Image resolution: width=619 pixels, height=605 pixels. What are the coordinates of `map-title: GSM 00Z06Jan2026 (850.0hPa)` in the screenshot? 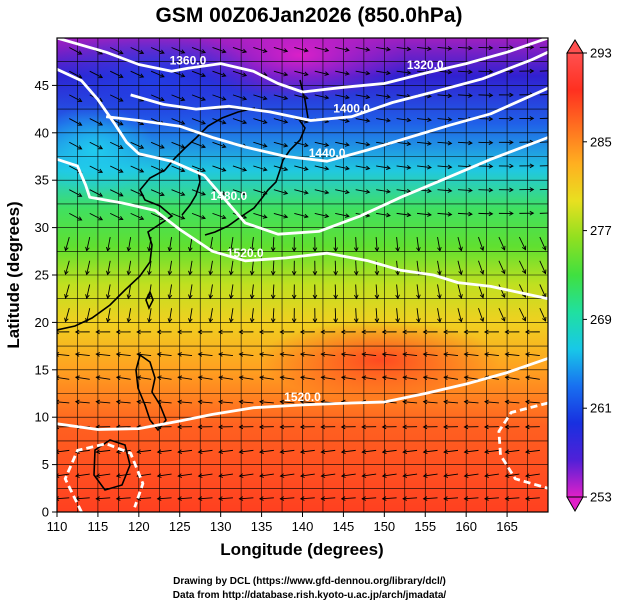 It's located at (308, 15).